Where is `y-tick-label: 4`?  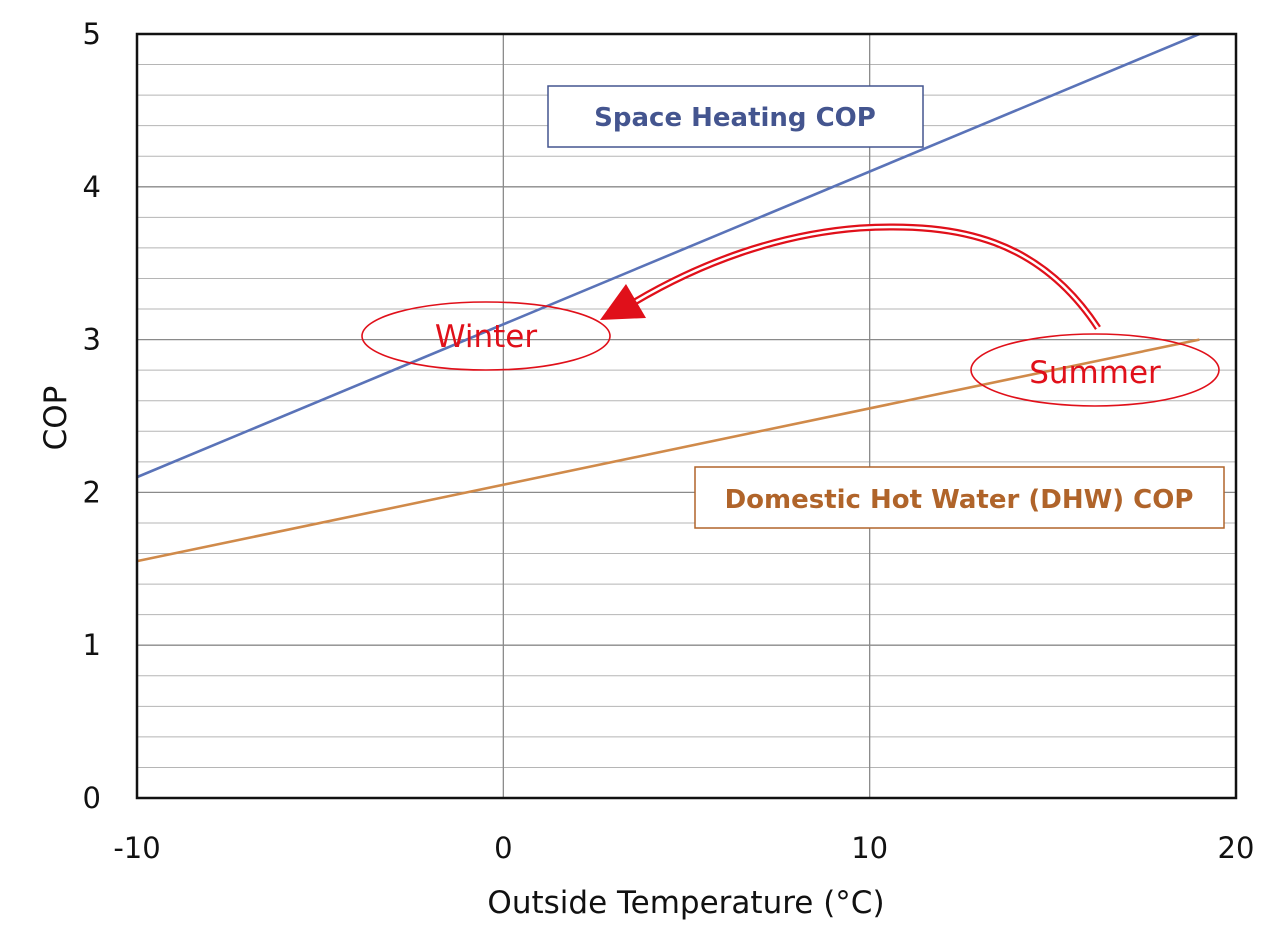 y-tick-label: 4 is located at coordinates (92, 187).